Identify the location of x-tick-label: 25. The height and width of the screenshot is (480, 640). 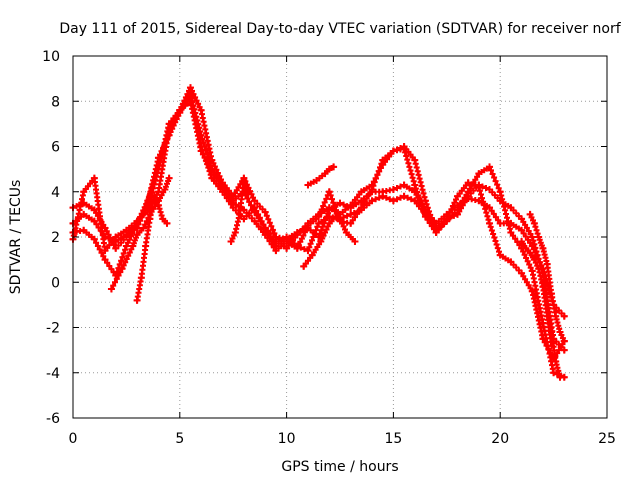
(607, 439).